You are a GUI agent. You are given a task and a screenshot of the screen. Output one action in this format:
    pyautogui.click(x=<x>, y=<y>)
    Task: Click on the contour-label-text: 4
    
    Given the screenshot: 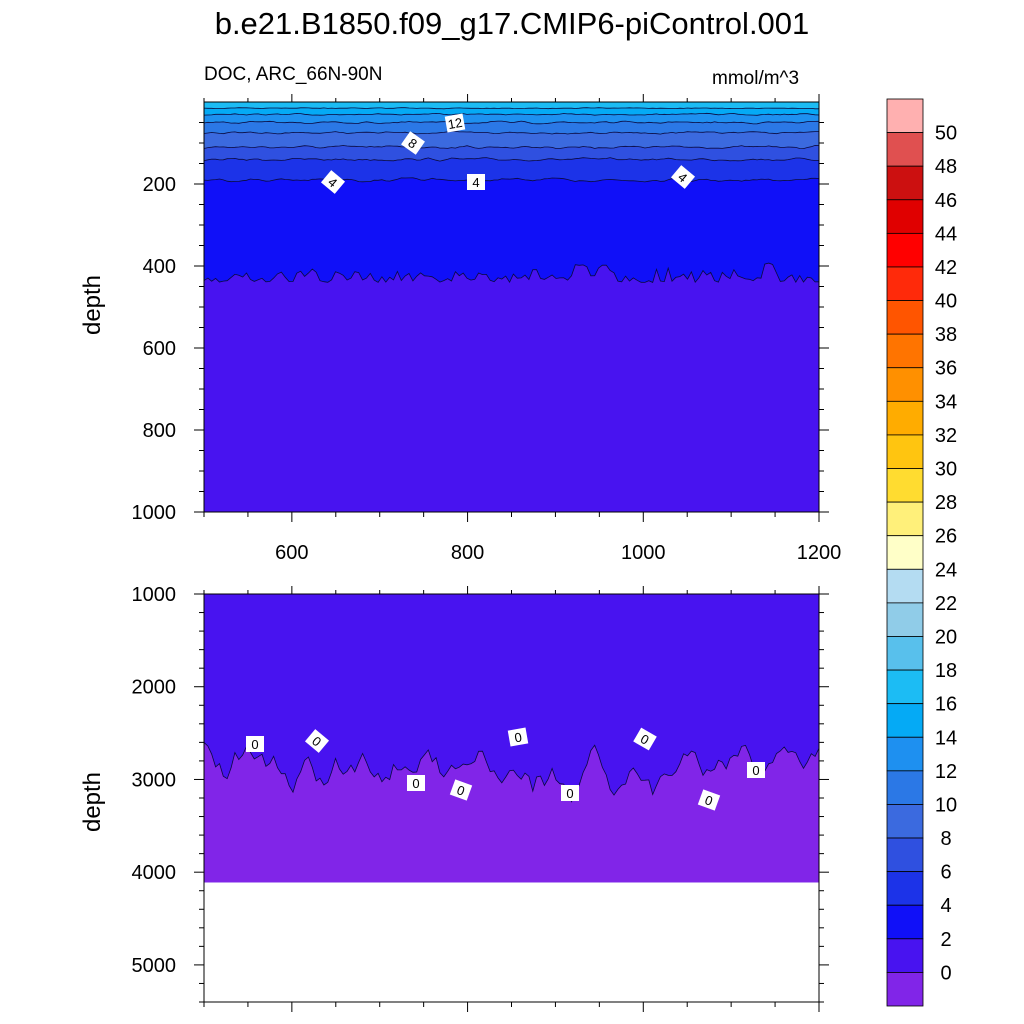 What is the action you would take?
    pyautogui.click(x=475, y=182)
    